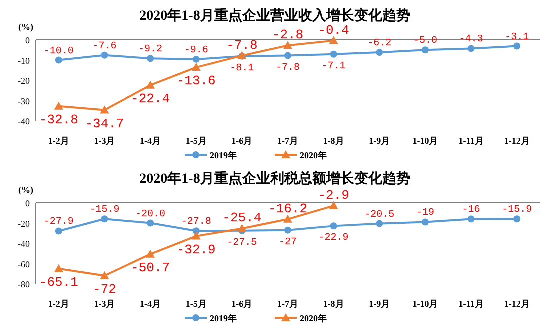  Describe the element at coordinates (334, 66) in the screenshot. I see `data-label: -7.1` at that location.